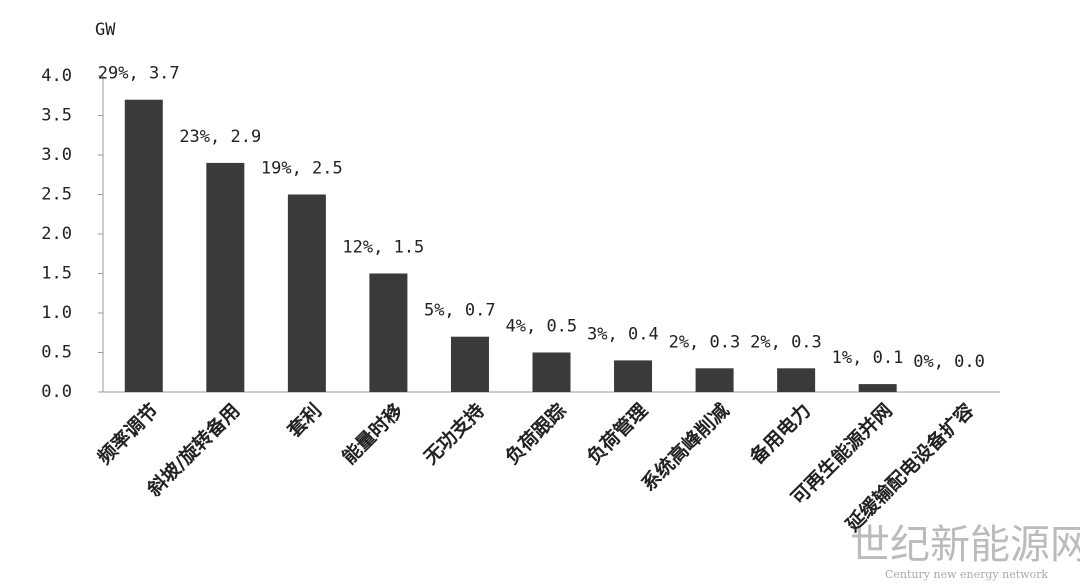 The height and width of the screenshot is (584, 1080). Describe the element at coordinates (56, 353) in the screenshot. I see `y-tick-label: 0.5` at that location.